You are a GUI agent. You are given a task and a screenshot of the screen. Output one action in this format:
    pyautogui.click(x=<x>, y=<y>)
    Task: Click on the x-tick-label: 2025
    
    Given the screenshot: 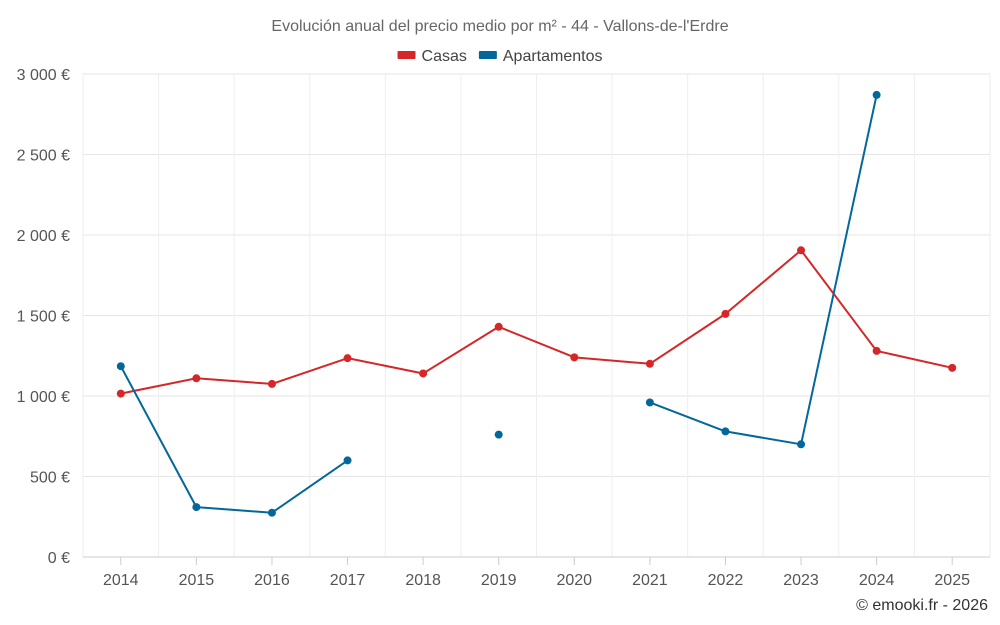 What is the action you would take?
    pyautogui.click(x=952, y=580)
    